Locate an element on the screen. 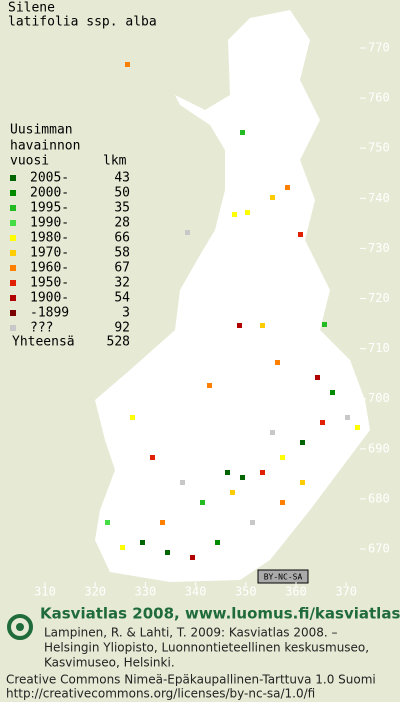 The width and height of the screenshot is (400, 702). license-badge: BY-NC-SA is located at coordinates (283, 576).